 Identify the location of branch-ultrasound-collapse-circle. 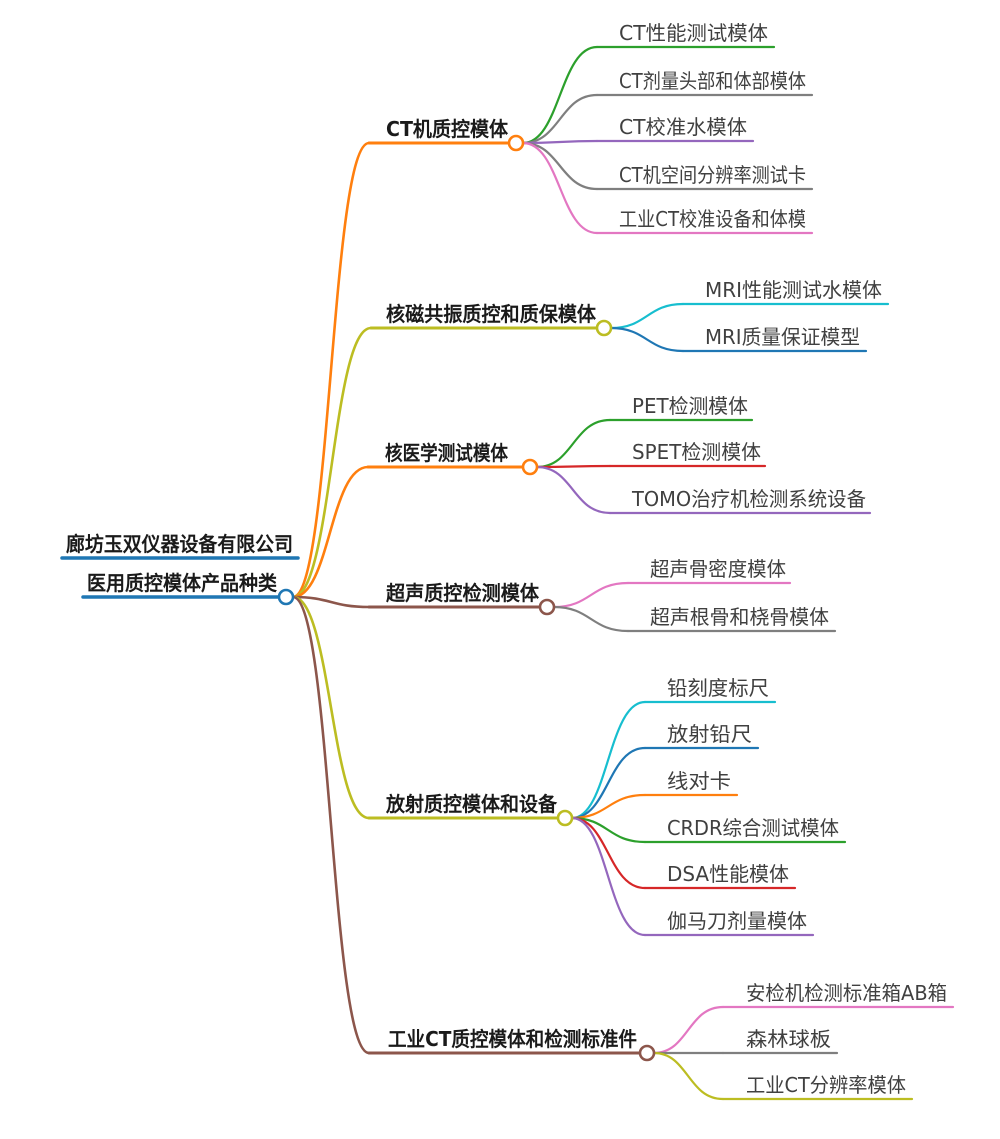
(547, 607).